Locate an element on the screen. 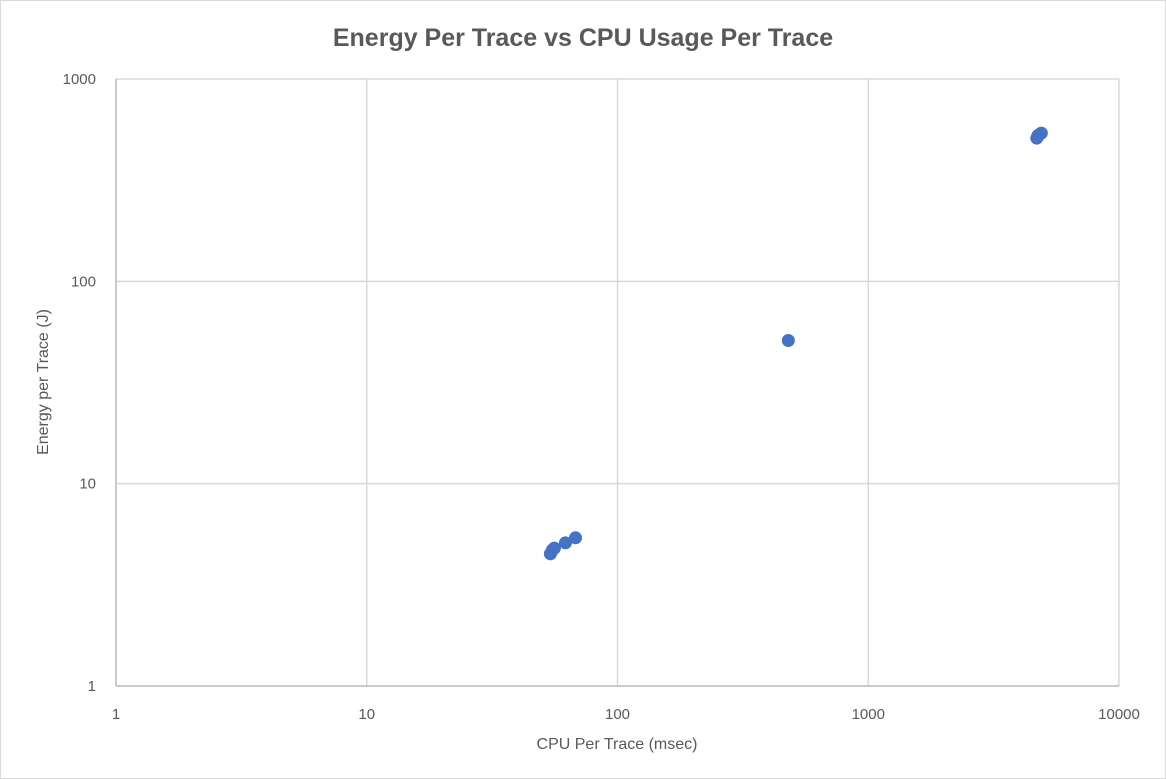 This screenshot has width=1166, height=779. y-axis-tick-labels: 1 10 100 1000 is located at coordinates (79, 383).